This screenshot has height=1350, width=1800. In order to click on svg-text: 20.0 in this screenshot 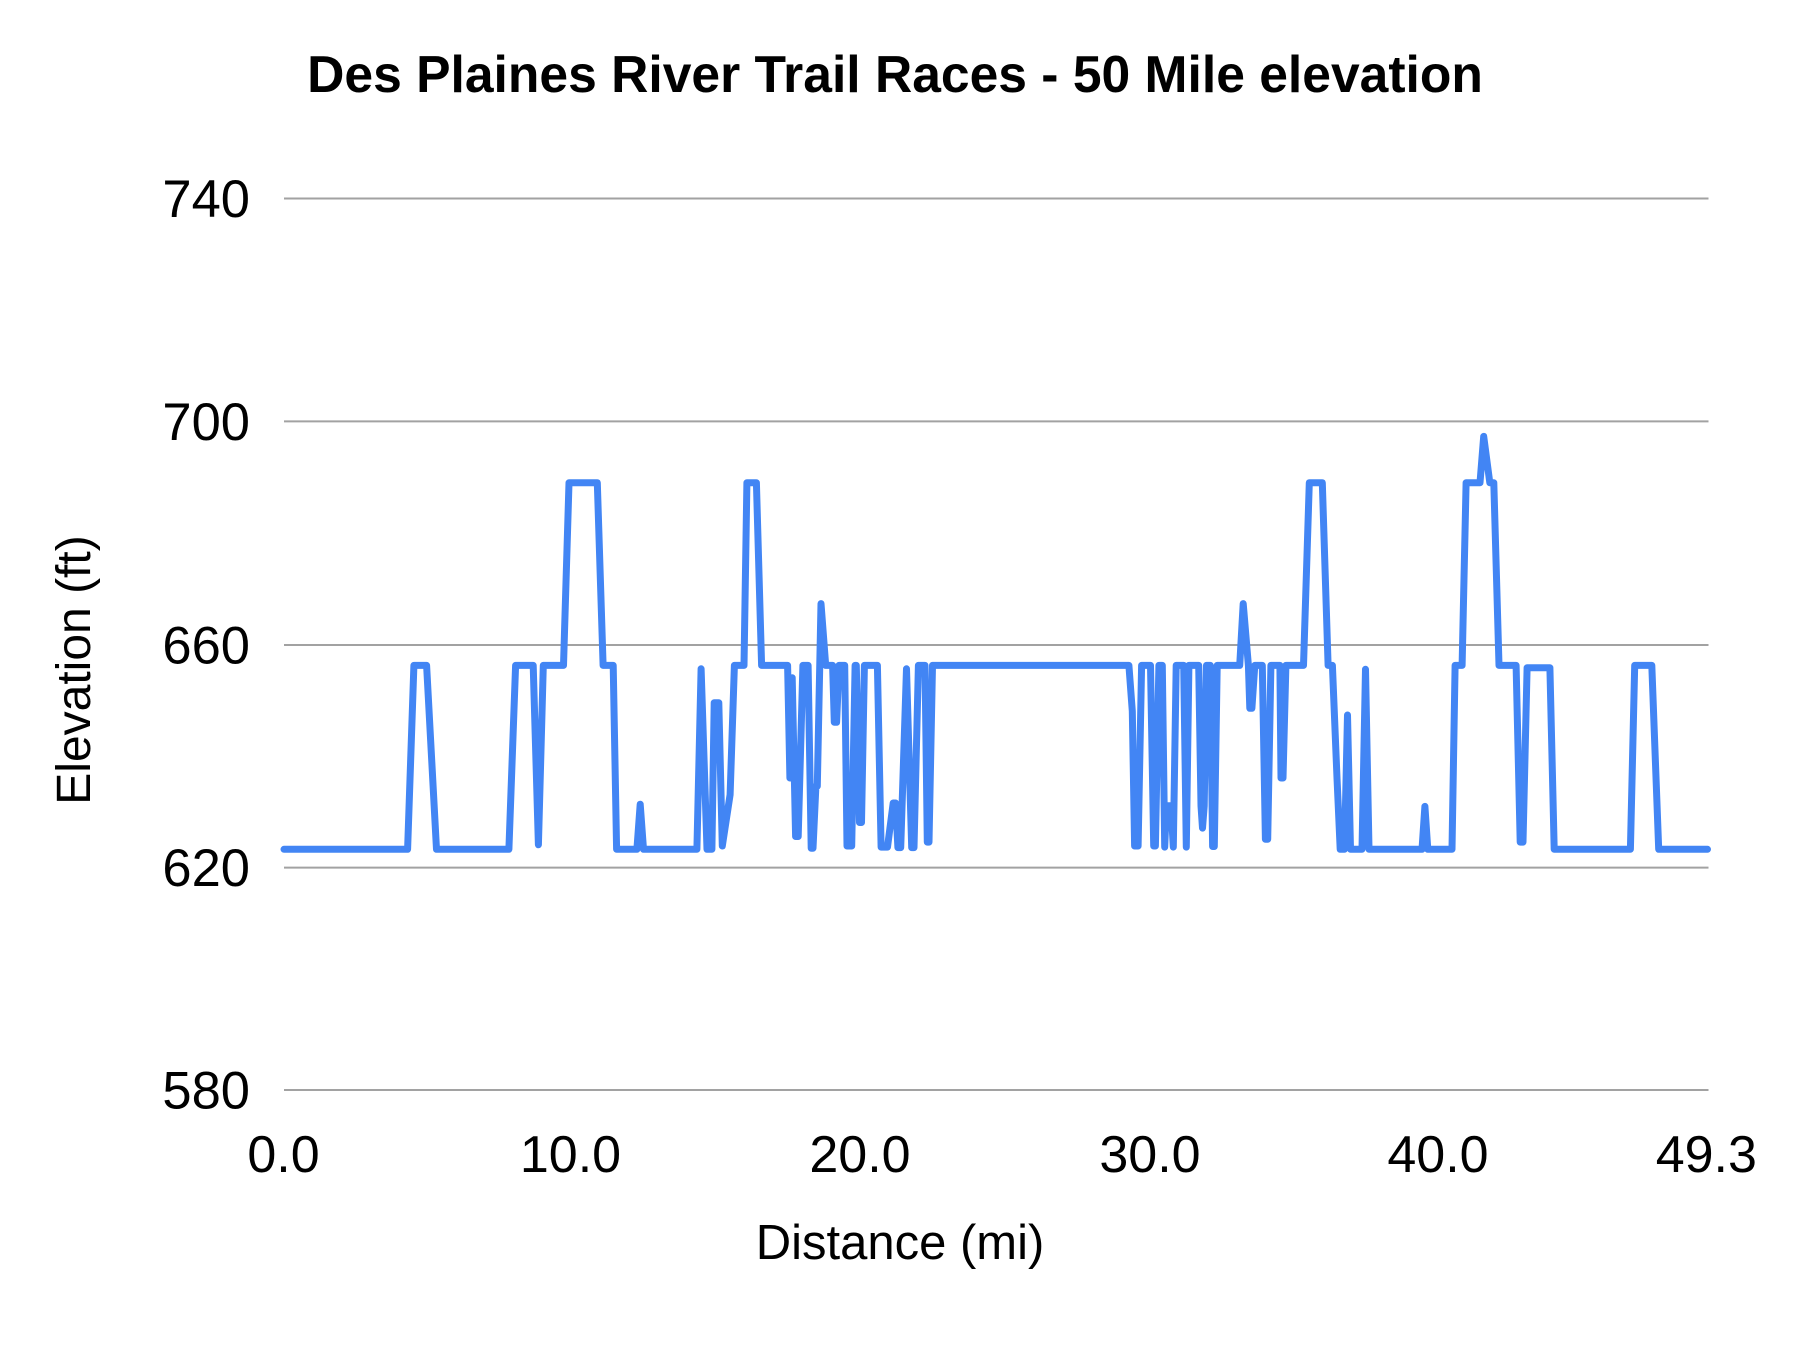, I will do `click(859, 1155)`.